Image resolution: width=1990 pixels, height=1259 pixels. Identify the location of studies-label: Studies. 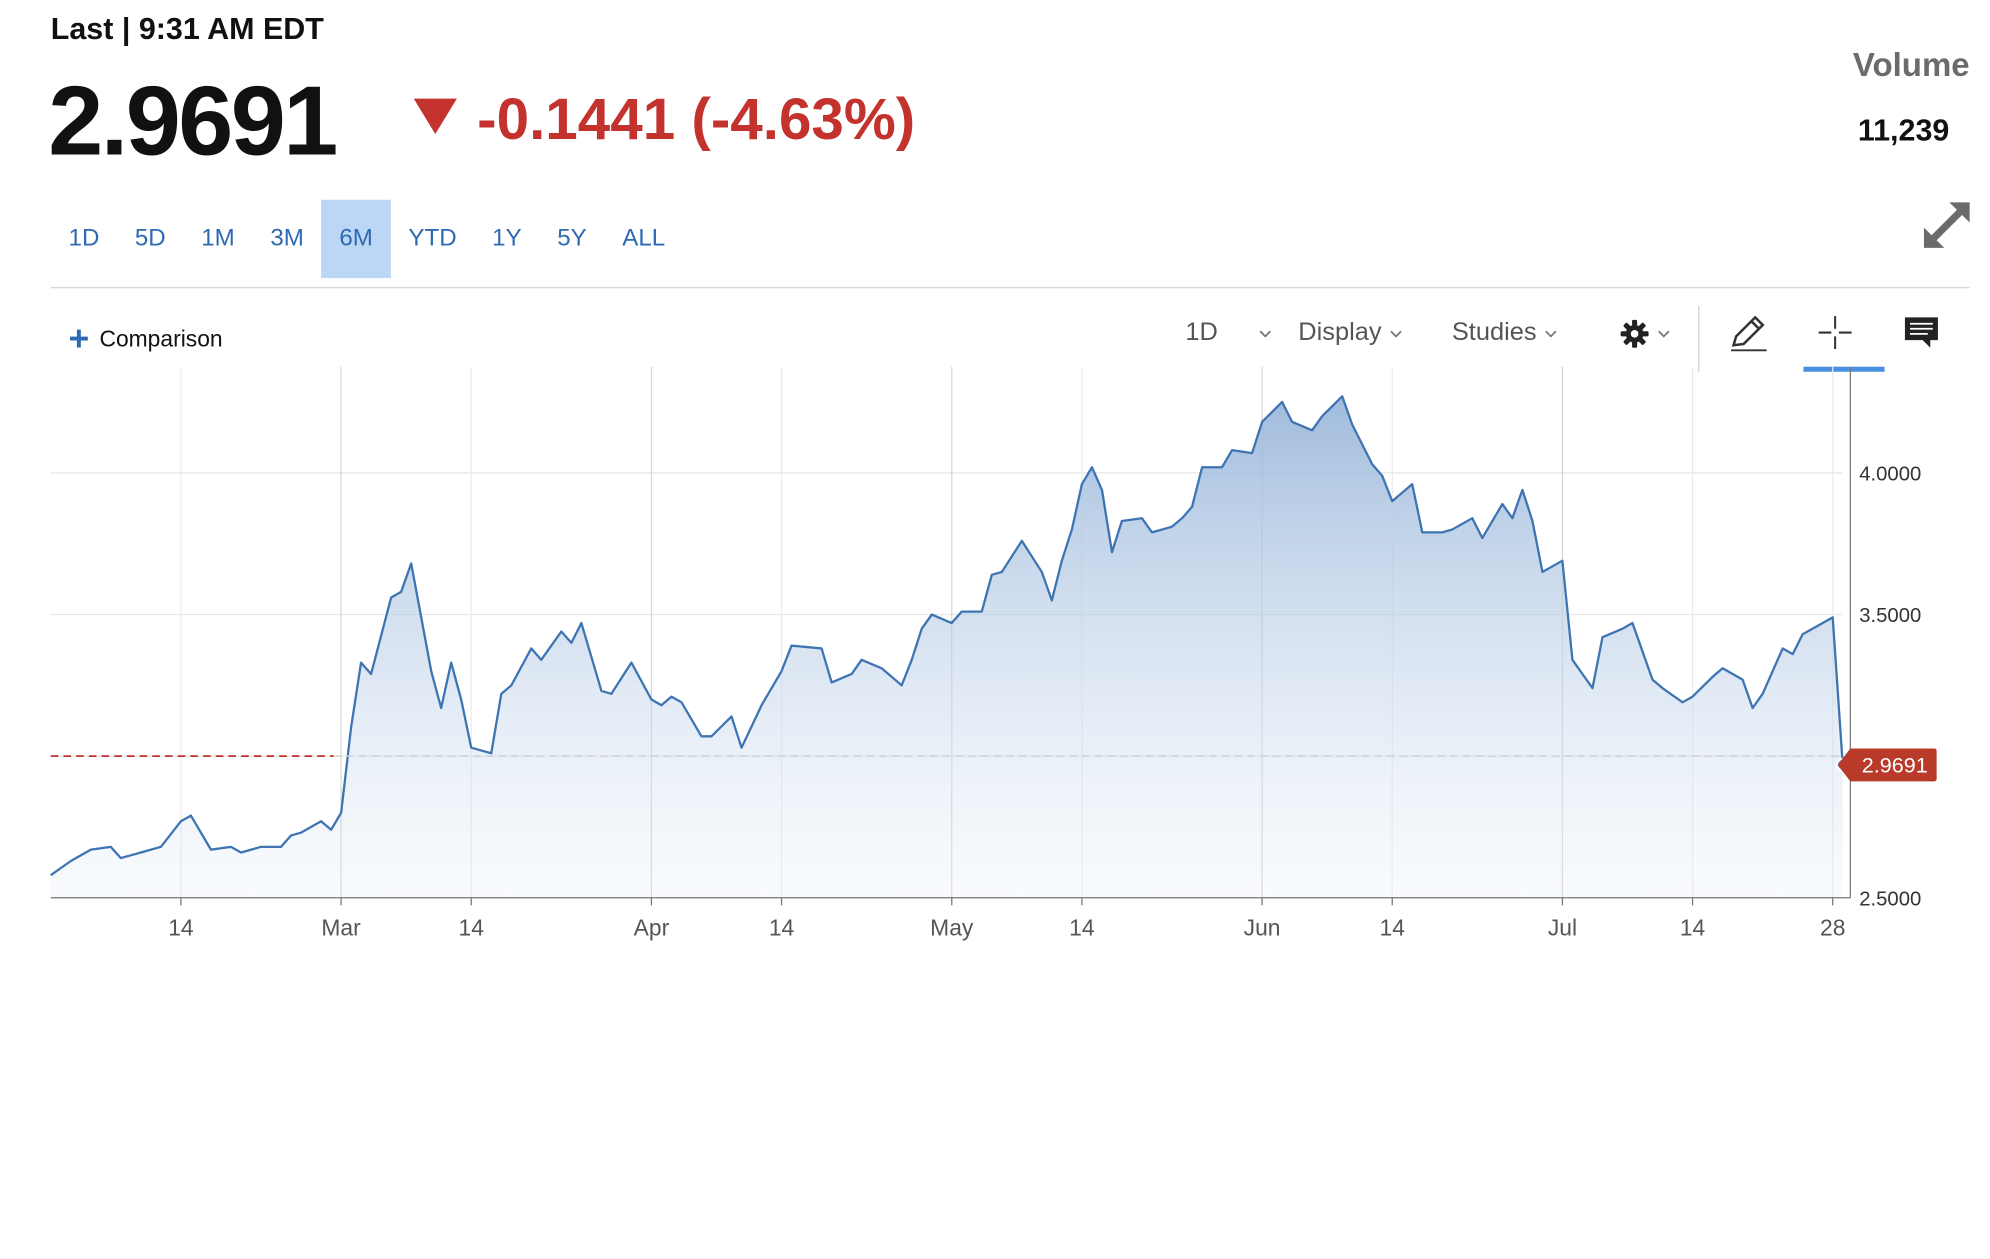
(1494, 332).